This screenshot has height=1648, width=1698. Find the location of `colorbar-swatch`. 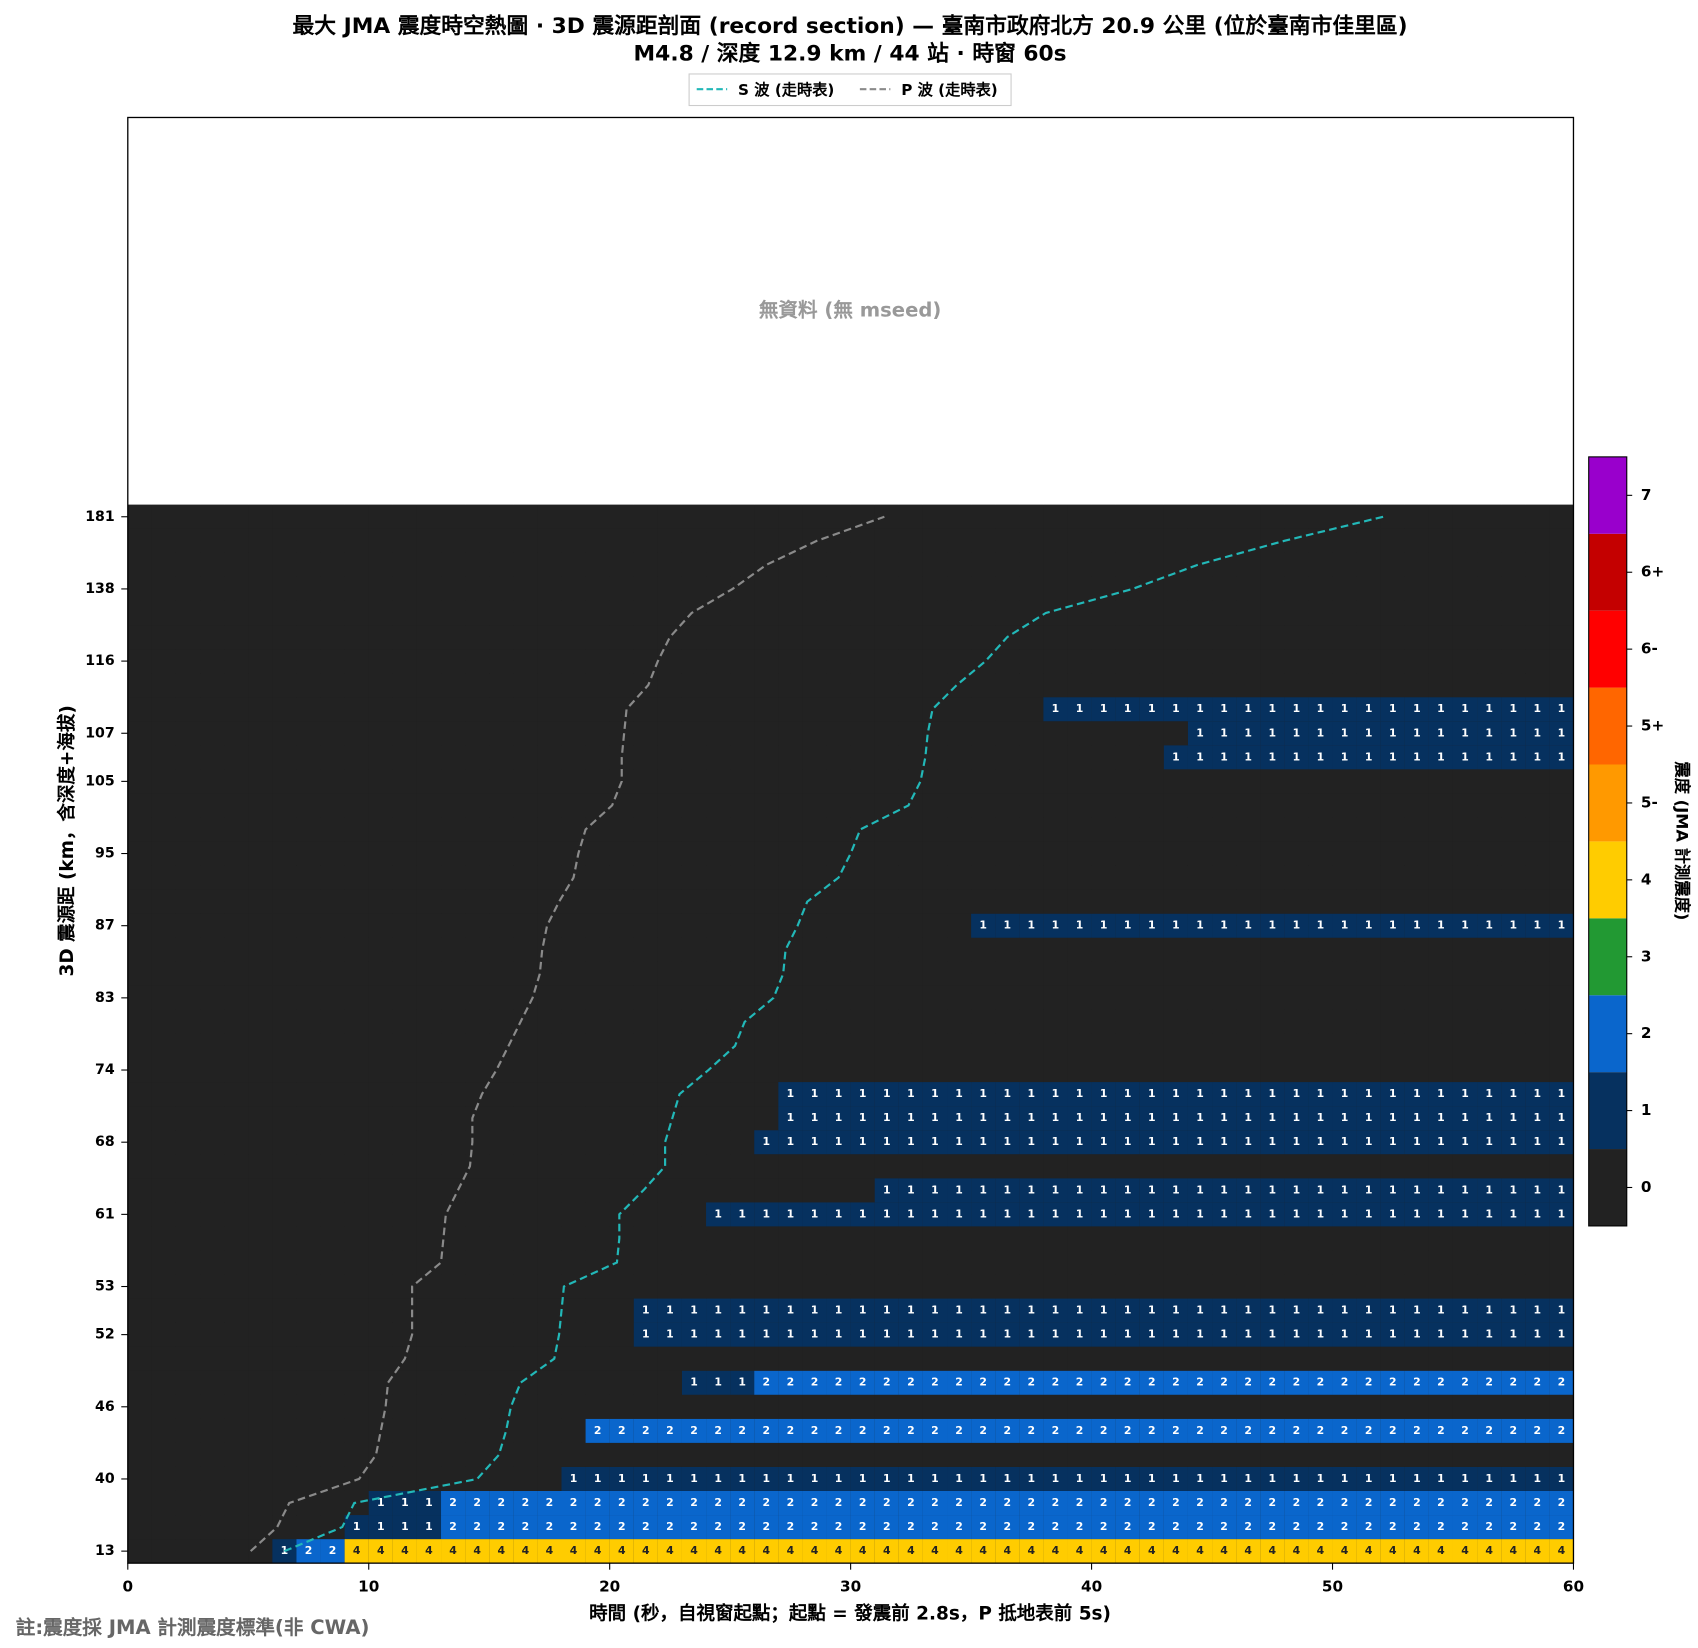

colorbar-swatch is located at coordinates (1607, 726).